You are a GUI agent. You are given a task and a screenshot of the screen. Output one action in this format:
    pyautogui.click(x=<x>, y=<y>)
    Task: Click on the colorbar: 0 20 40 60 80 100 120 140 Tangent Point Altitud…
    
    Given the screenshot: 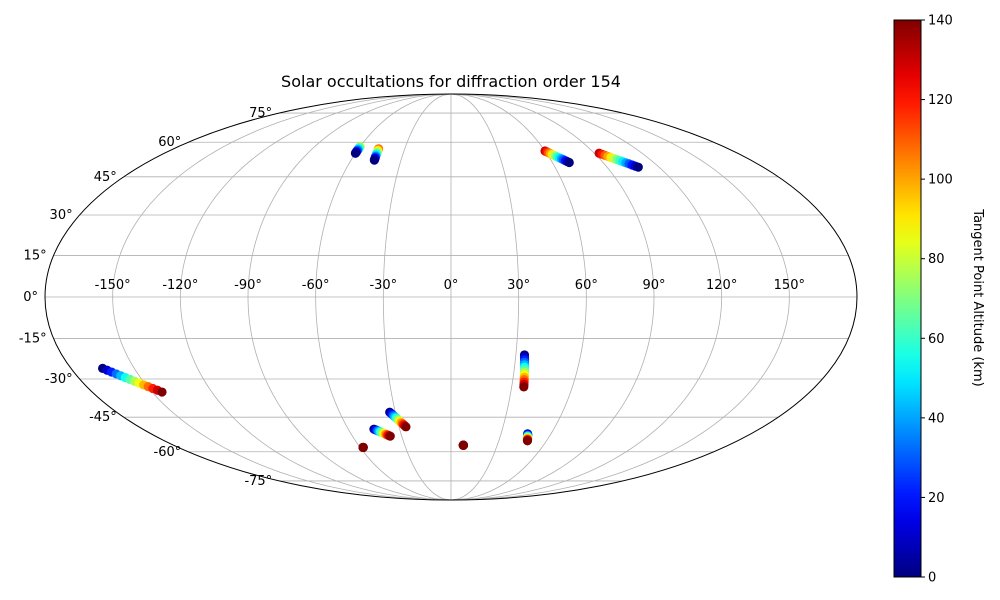 What is the action you would take?
    pyautogui.click(x=939, y=300)
    